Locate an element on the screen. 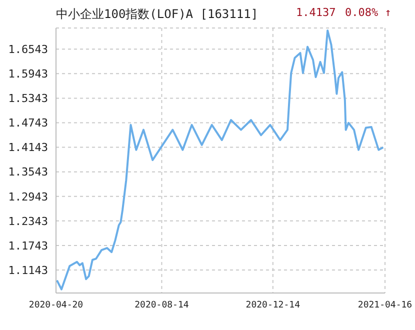 This screenshot has height=330, width=415. y-tick-label: 1.1743 is located at coordinates (28, 245).